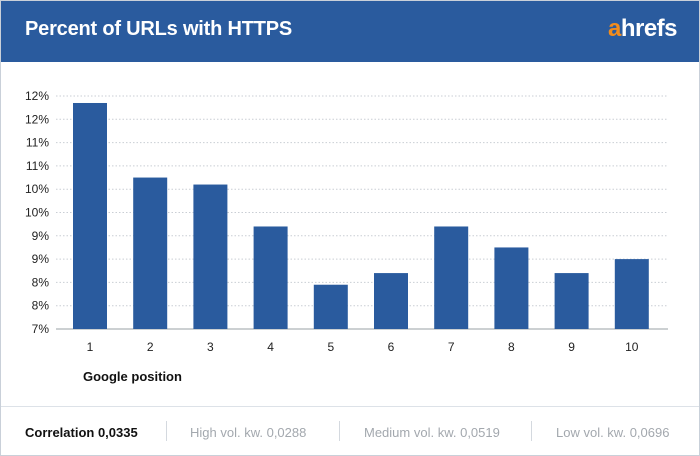  What do you see at coordinates (150, 347) in the screenshot?
I see `x-tick-label: 2` at bounding box center [150, 347].